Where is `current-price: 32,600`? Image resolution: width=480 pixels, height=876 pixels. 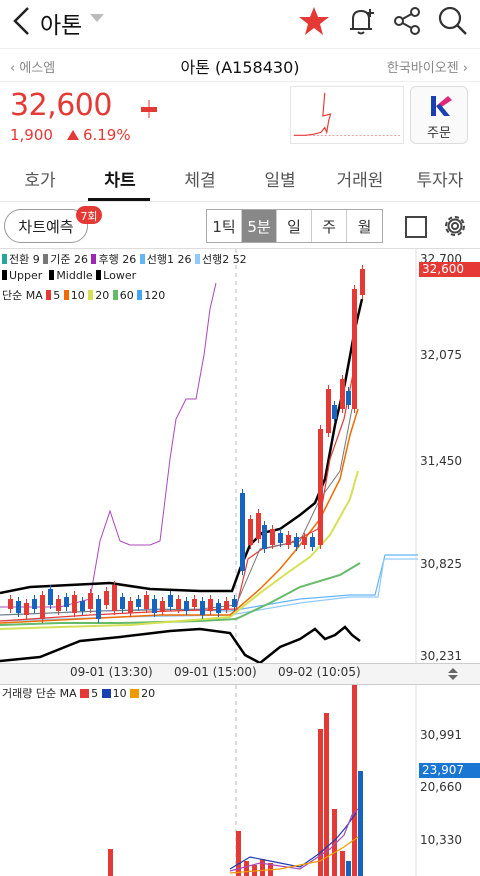
current-price: 32,600 is located at coordinates (61, 105).